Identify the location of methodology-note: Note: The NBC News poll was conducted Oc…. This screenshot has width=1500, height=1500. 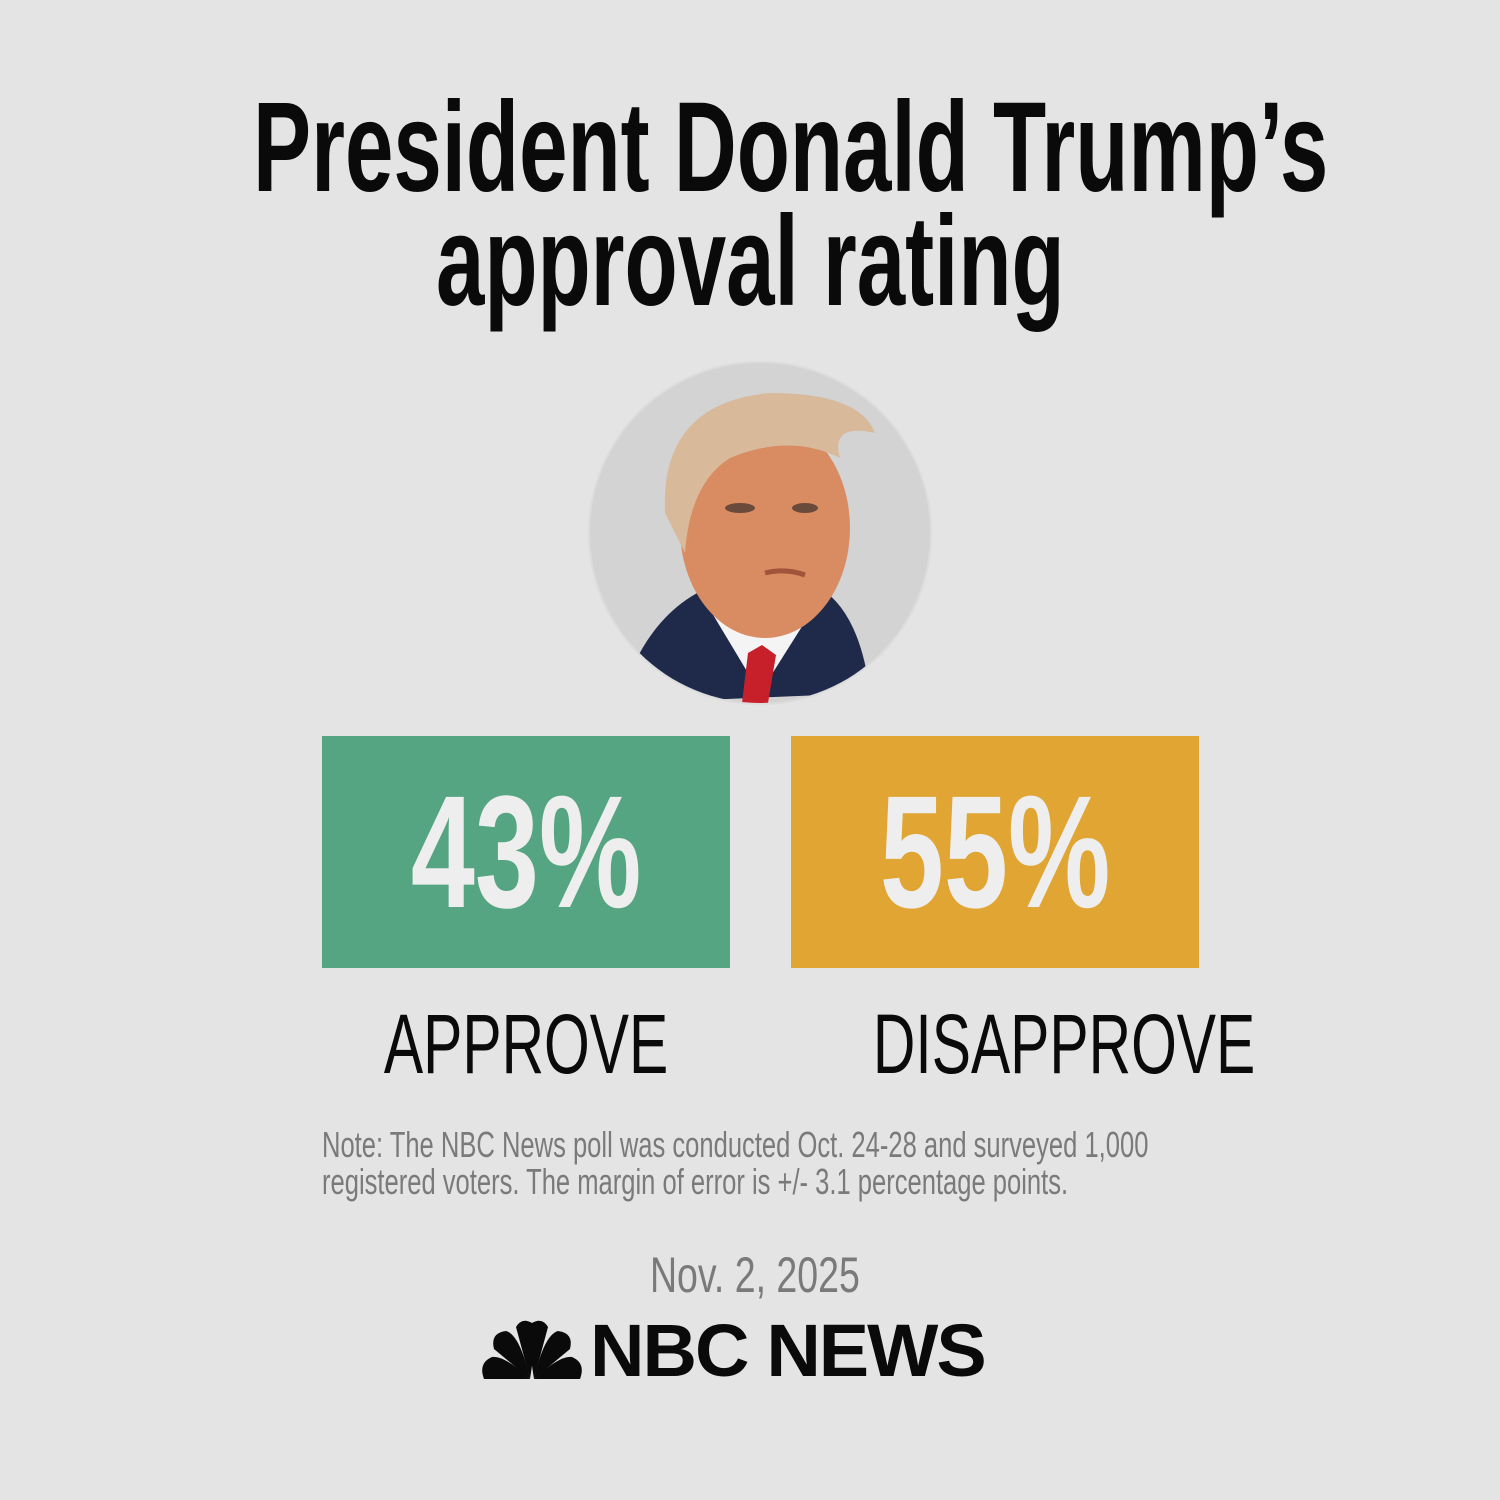
(735, 1163).